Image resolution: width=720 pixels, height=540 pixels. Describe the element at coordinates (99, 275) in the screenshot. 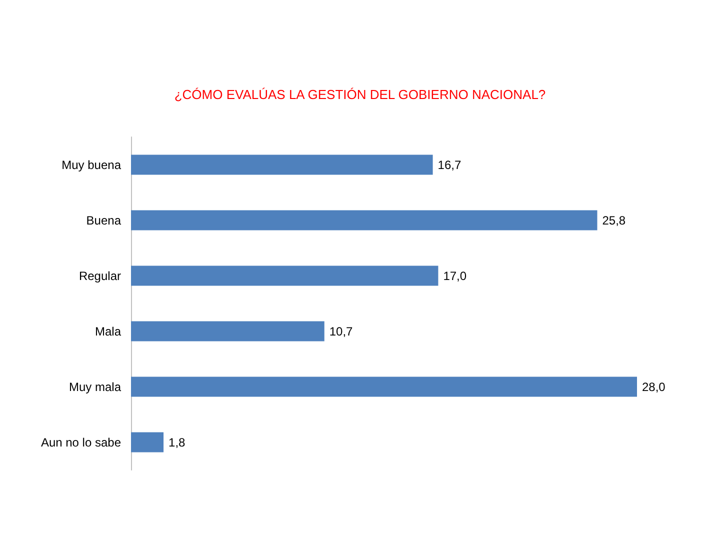

I see `y-tick-label: Regular` at that location.